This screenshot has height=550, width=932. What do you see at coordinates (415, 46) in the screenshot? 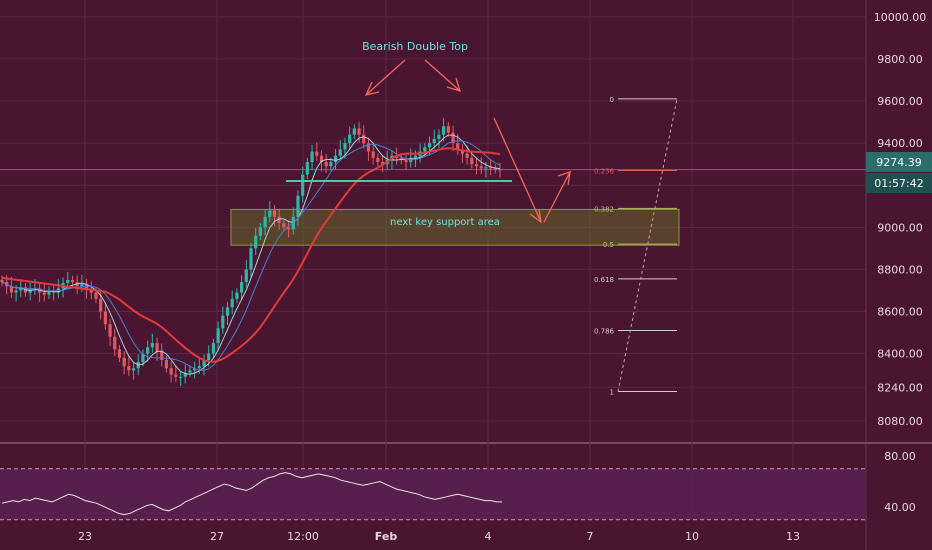
I see `pattern-label: Bearish Double Top` at bounding box center [415, 46].